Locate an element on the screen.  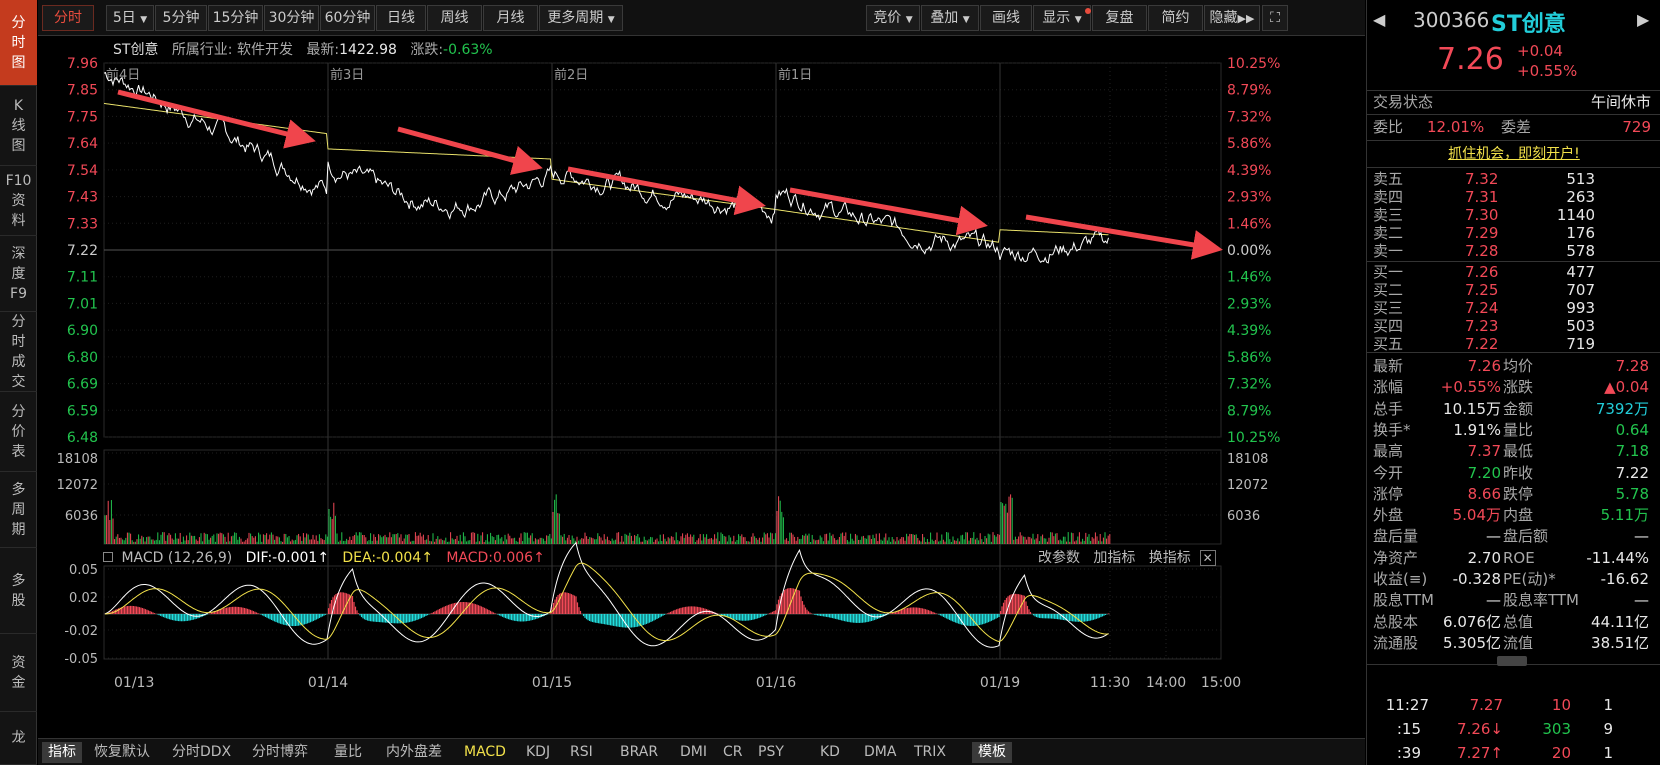
indicator-tab-9: BRAR is located at coordinates (639, 752).